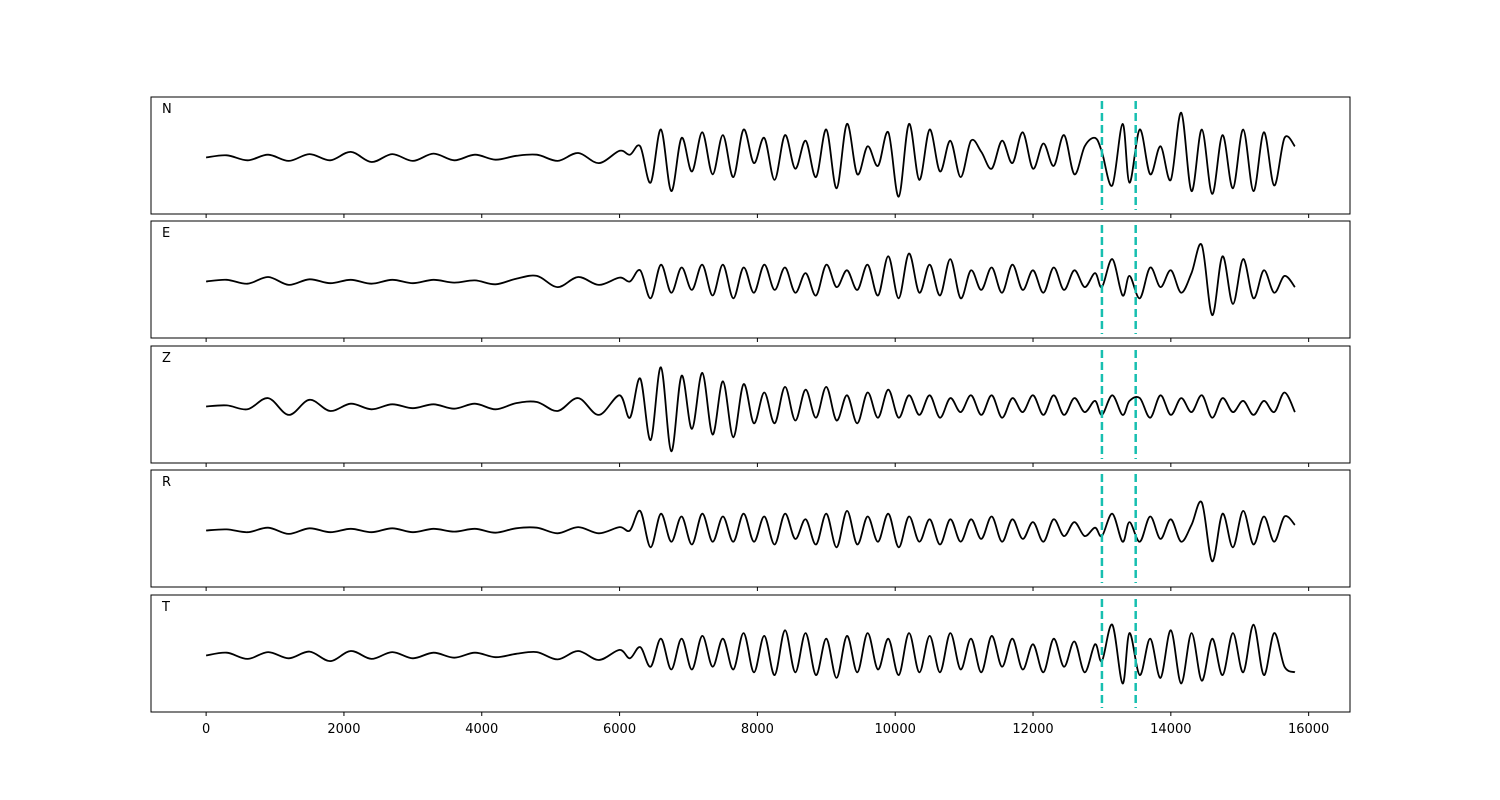 The width and height of the screenshot is (1500, 800). What do you see at coordinates (166, 482) in the screenshot?
I see `panel-label: R` at bounding box center [166, 482].